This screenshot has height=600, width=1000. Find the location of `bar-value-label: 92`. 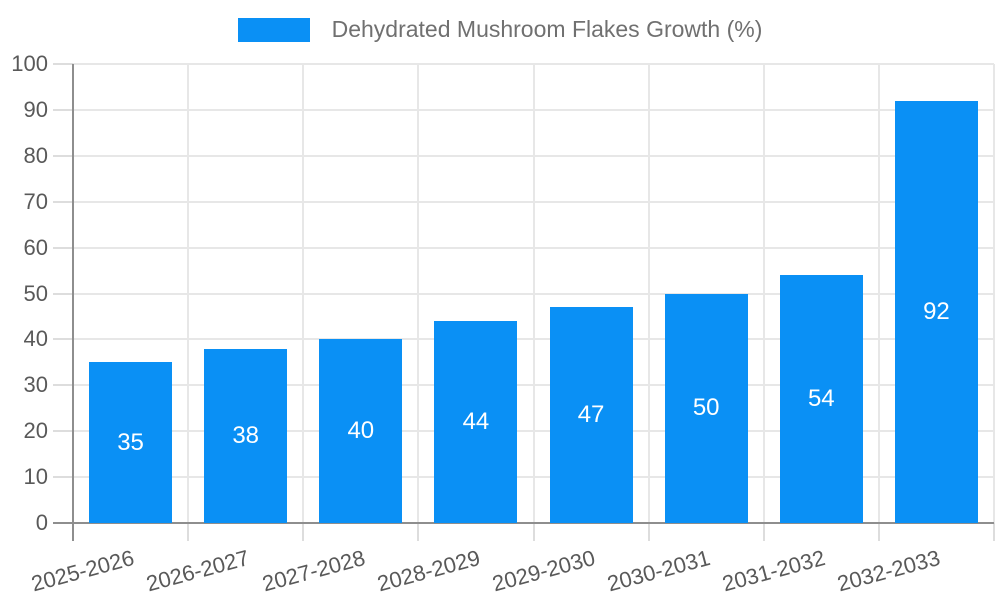

bar-value-label: 92 is located at coordinates (936, 311).